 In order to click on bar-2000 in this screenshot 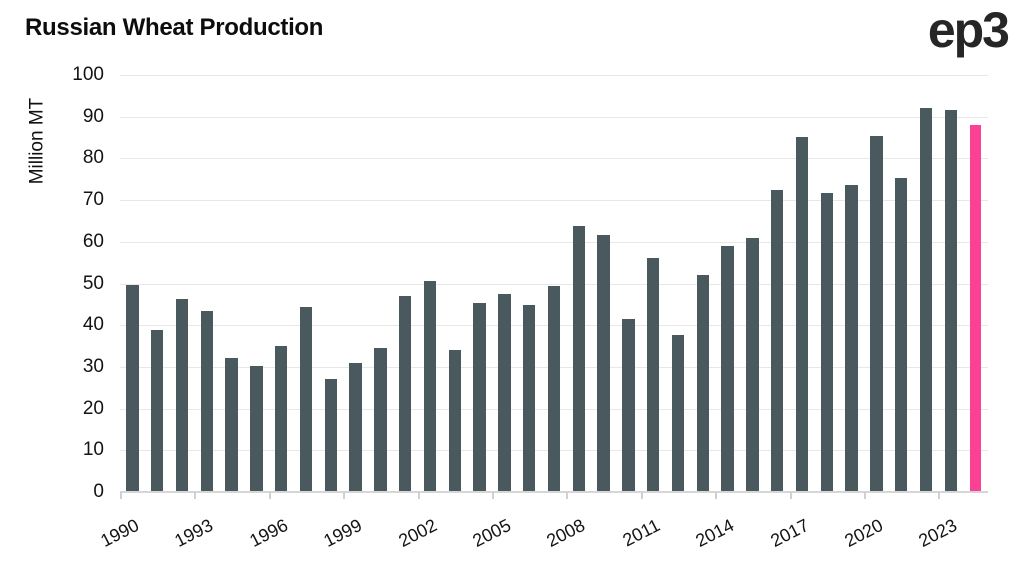, I will do `click(380, 420)`.